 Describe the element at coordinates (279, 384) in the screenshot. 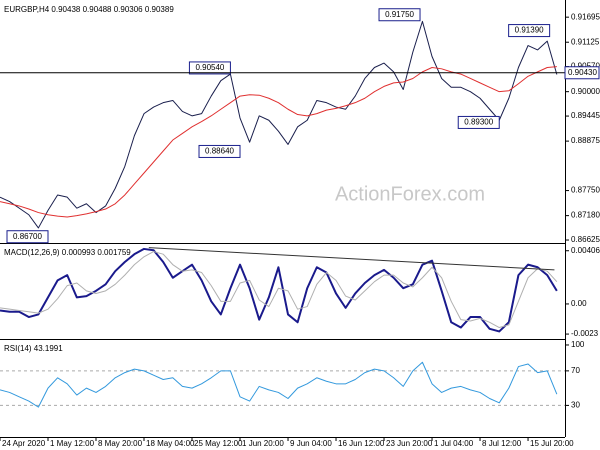

I see `series-line` at that location.